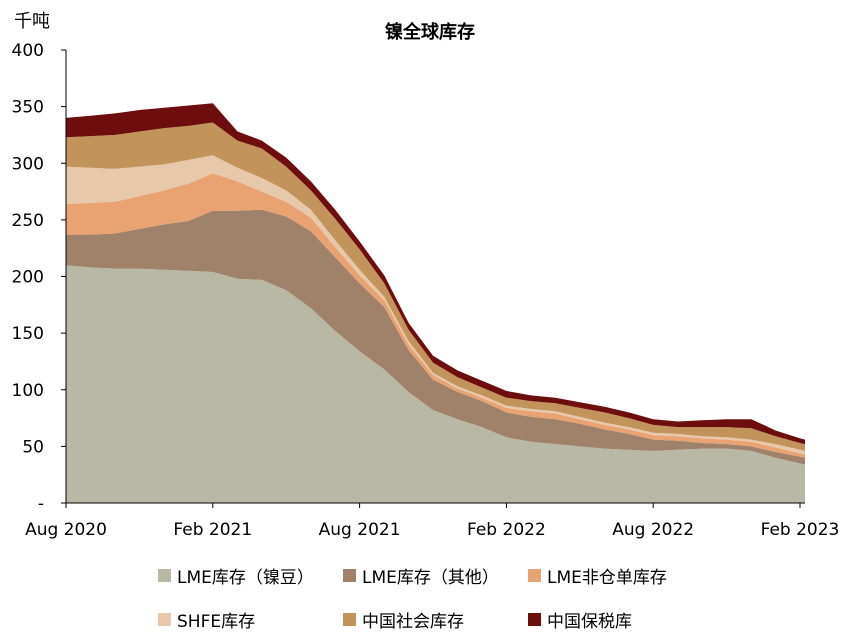 Image resolution: width=847 pixels, height=637 pixels. I want to click on legend-label: 中国保税库, so click(589, 621).